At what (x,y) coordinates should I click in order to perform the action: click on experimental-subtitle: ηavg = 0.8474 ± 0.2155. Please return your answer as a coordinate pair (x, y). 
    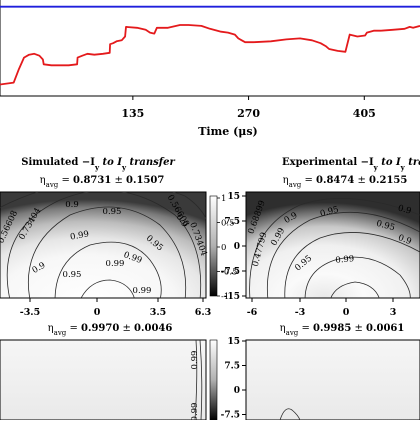
    Looking at the image, I should click on (345, 182).